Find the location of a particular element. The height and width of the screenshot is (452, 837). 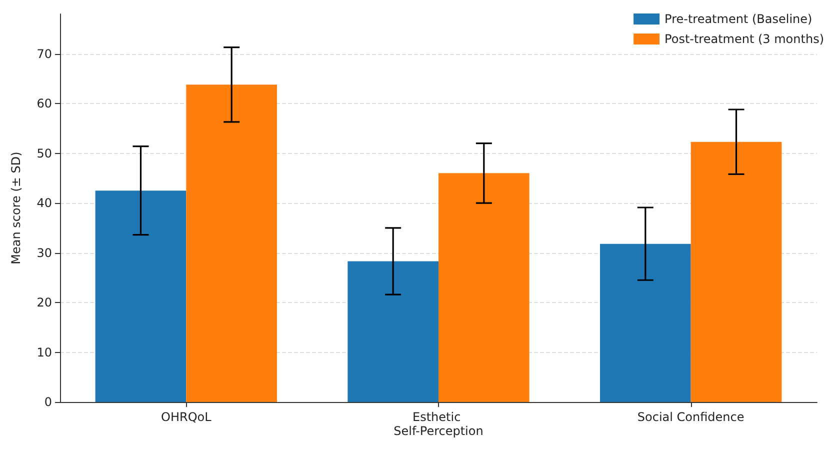

y-axis-title: Mean score (± SD) is located at coordinates (16, 208).